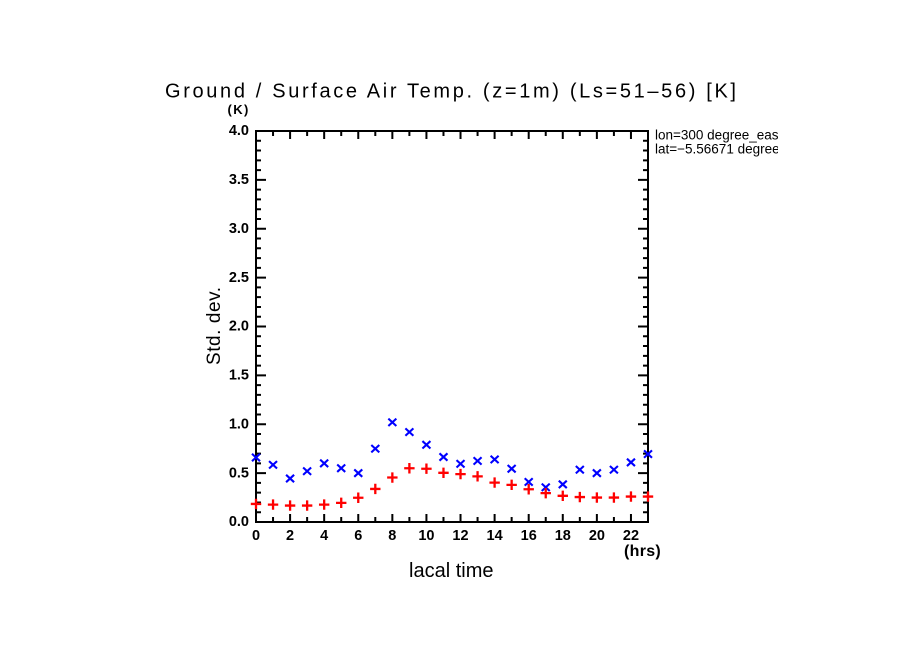 This screenshot has height=654, width=904. Describe the element at coordinates (239, 424) in the screenshot. I see `svg-text: 1.0` at that location.